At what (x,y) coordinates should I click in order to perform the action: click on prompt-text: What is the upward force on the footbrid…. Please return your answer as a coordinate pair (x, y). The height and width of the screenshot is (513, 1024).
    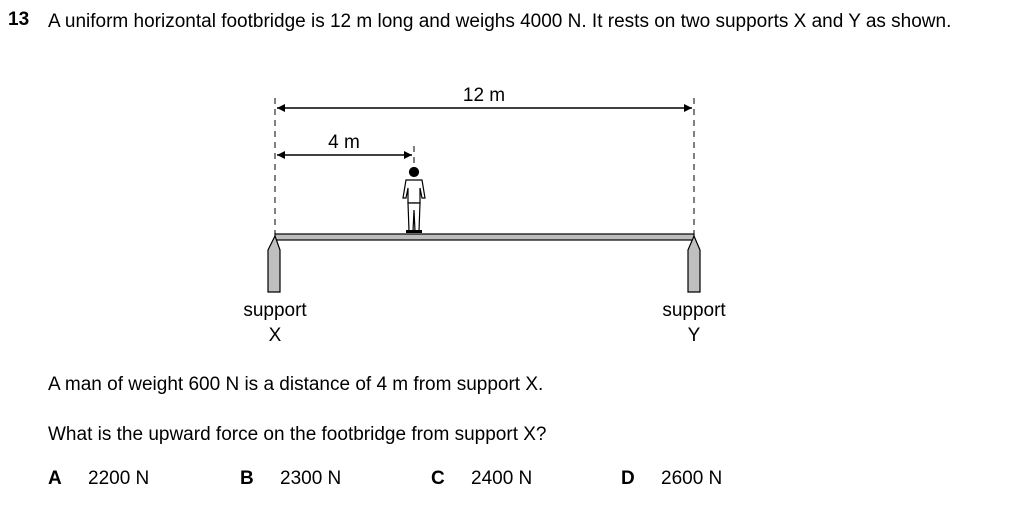
    Looking at the image, I should click on (297, 434).